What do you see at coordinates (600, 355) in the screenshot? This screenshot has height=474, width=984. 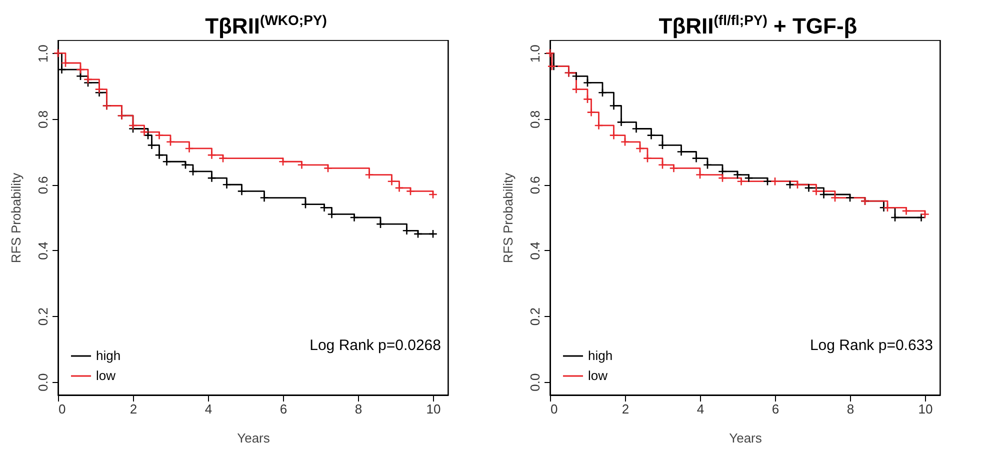 I see `legend-label: high` at bounding box center [600, 355].